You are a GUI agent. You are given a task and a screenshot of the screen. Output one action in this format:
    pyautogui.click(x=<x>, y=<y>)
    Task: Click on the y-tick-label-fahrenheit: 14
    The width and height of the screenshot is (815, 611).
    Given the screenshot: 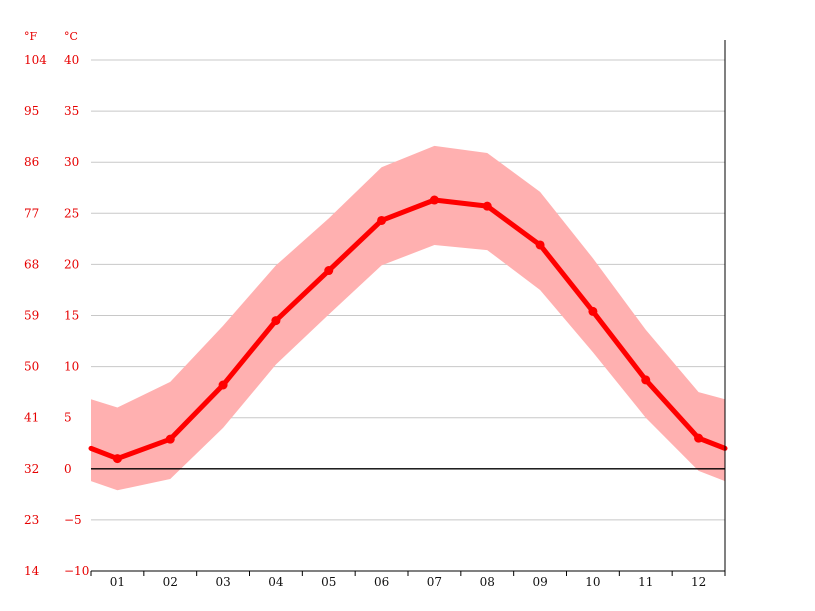 What is the action you would take?
    pyautogui.click(x=32, y=571)
    